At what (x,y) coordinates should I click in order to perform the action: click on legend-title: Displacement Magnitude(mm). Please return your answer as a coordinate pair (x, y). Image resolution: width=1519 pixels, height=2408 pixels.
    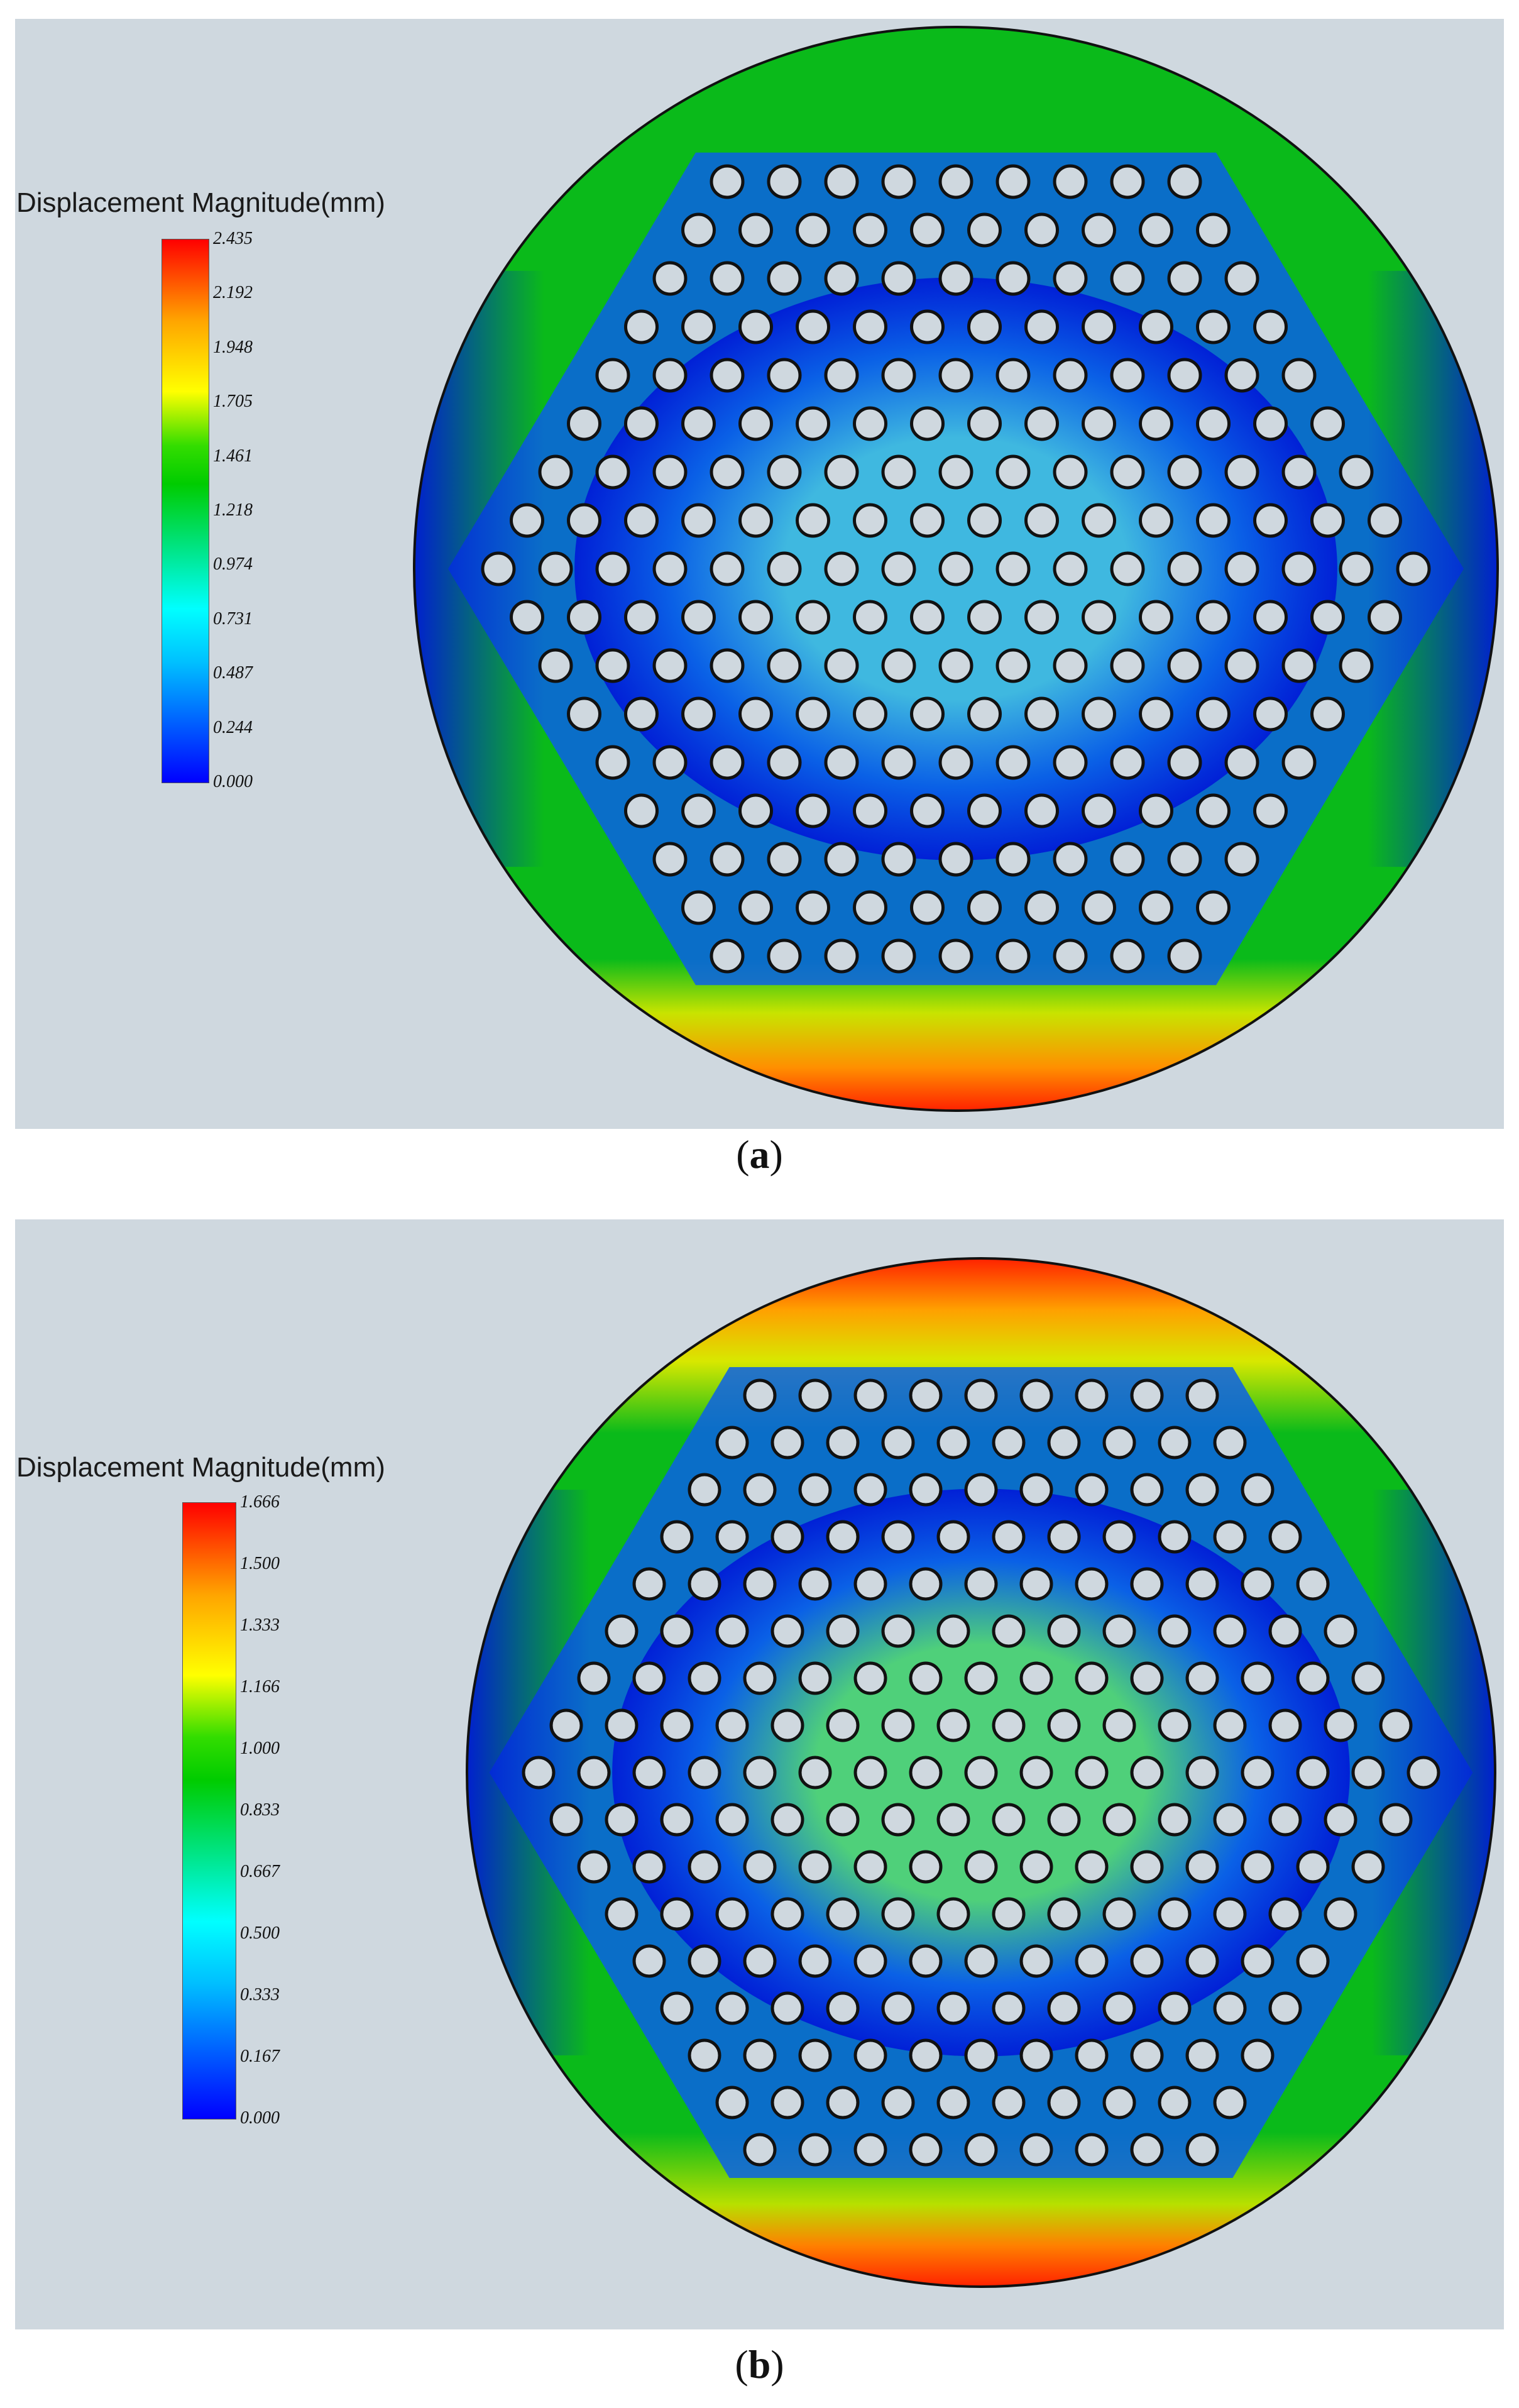
    Looking at the image, I should click on (201, 1467).